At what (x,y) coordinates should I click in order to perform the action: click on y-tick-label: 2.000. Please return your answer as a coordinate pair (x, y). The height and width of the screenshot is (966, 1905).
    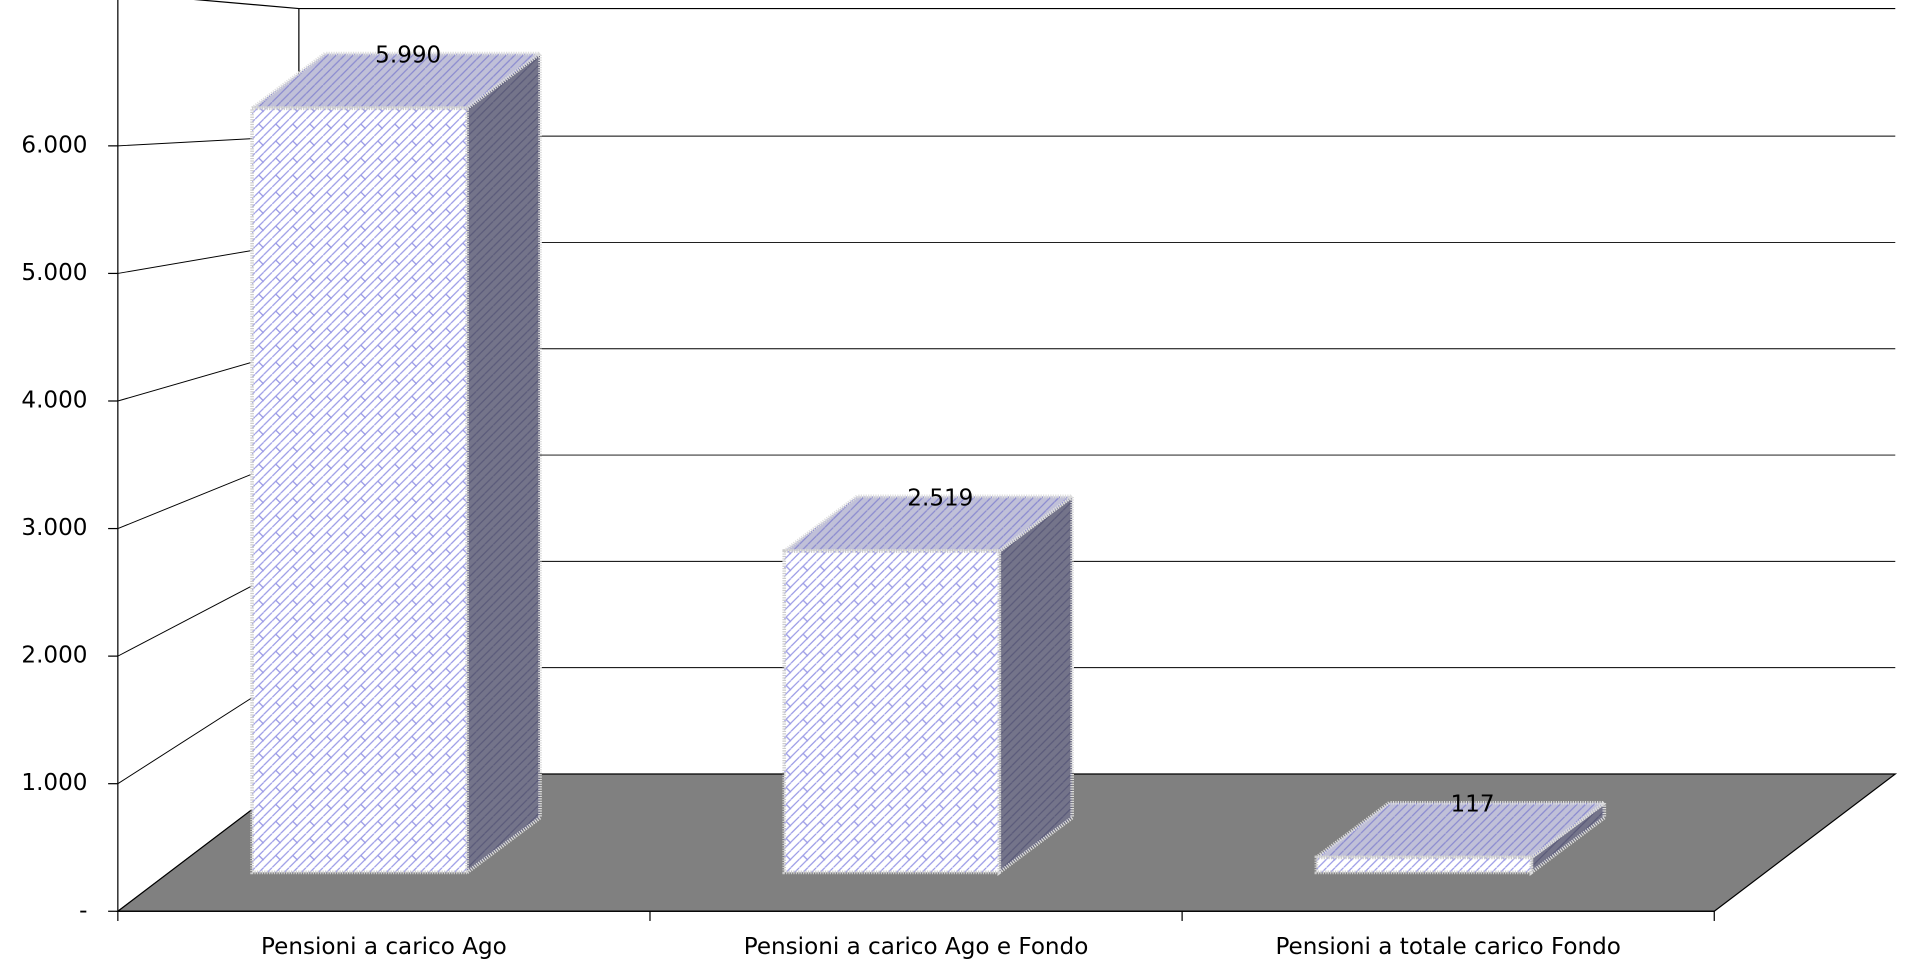
    Looking at the image, I should click on (54, 656).